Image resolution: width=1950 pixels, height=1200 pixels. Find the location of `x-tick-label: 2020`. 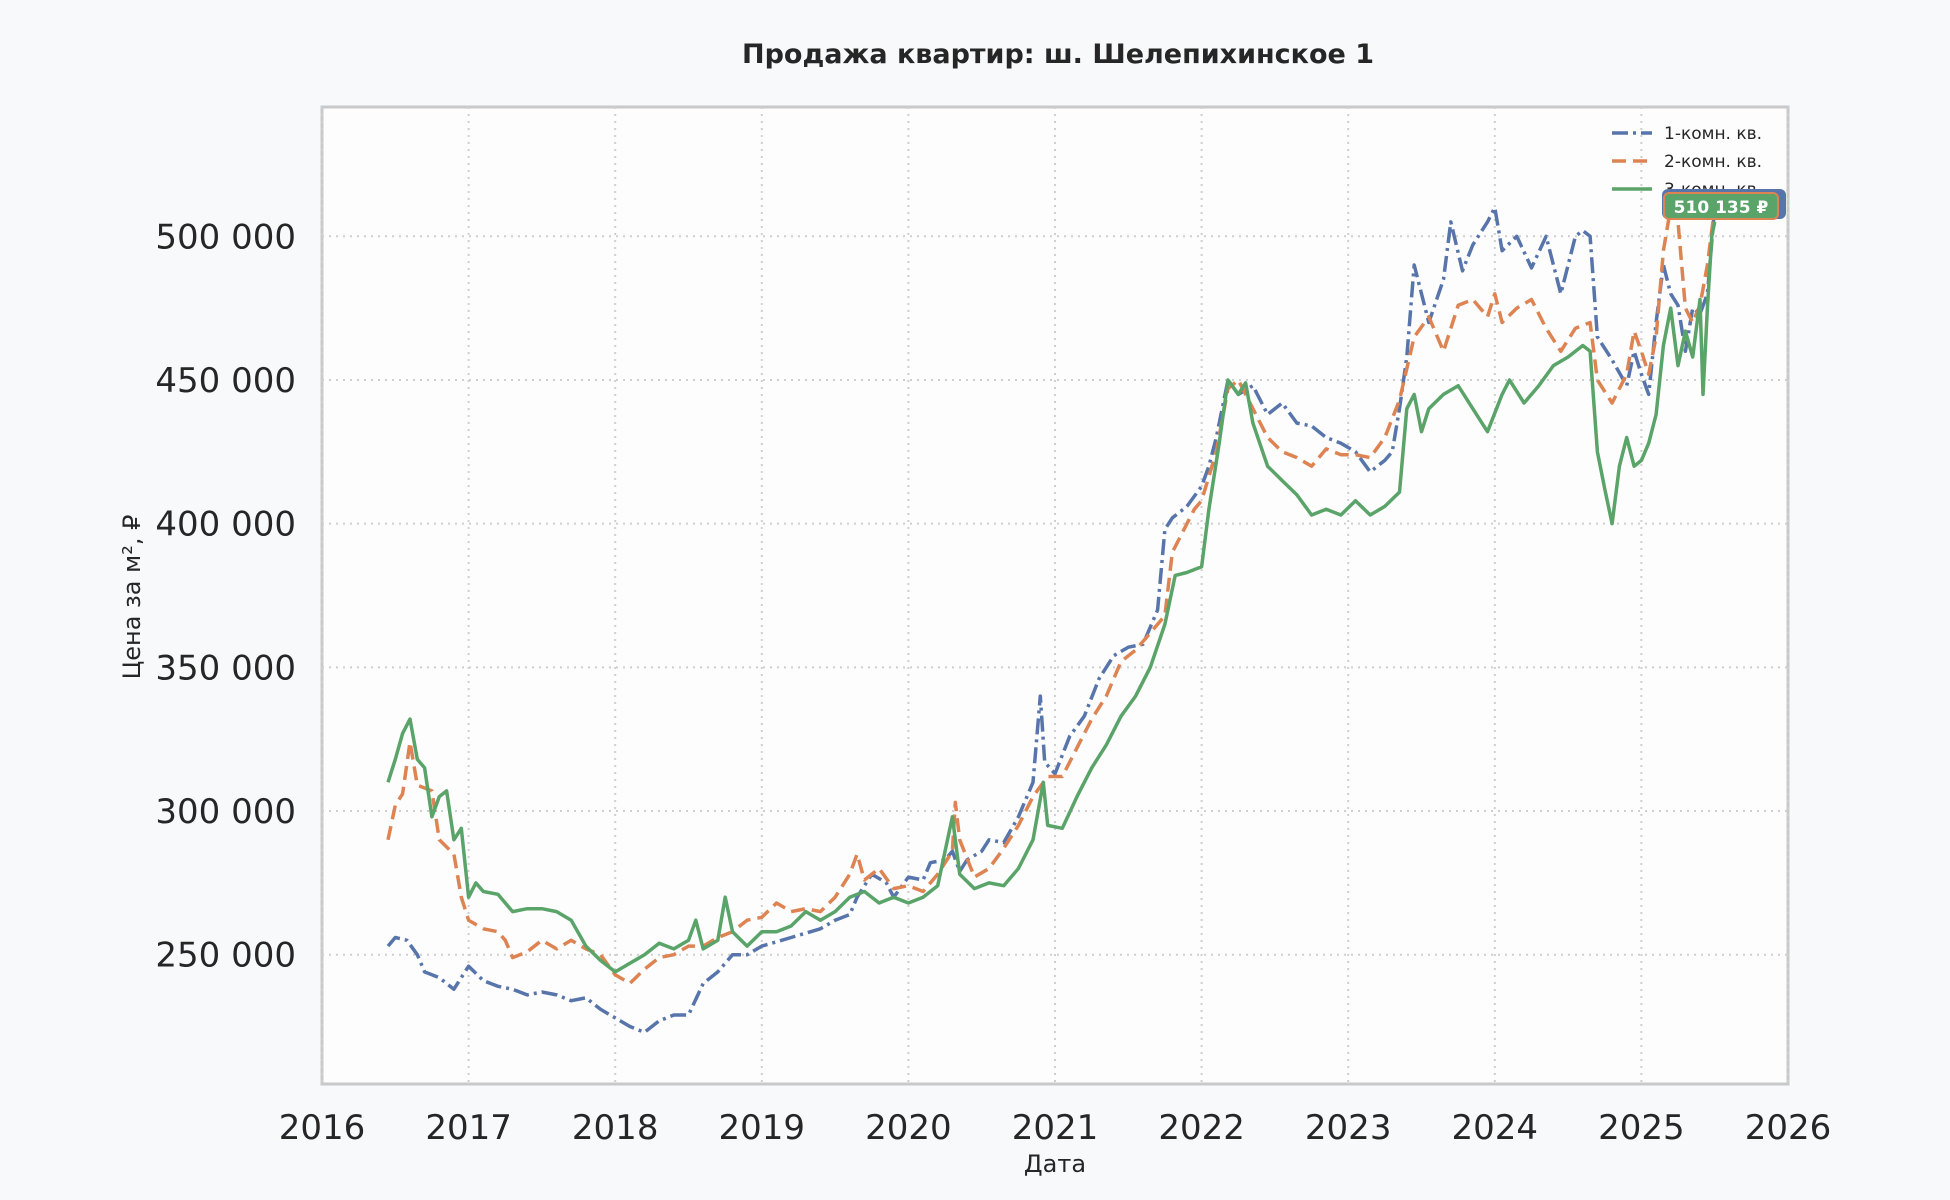

x-tick-label: 2020 is located at coordinates (908, 1128).